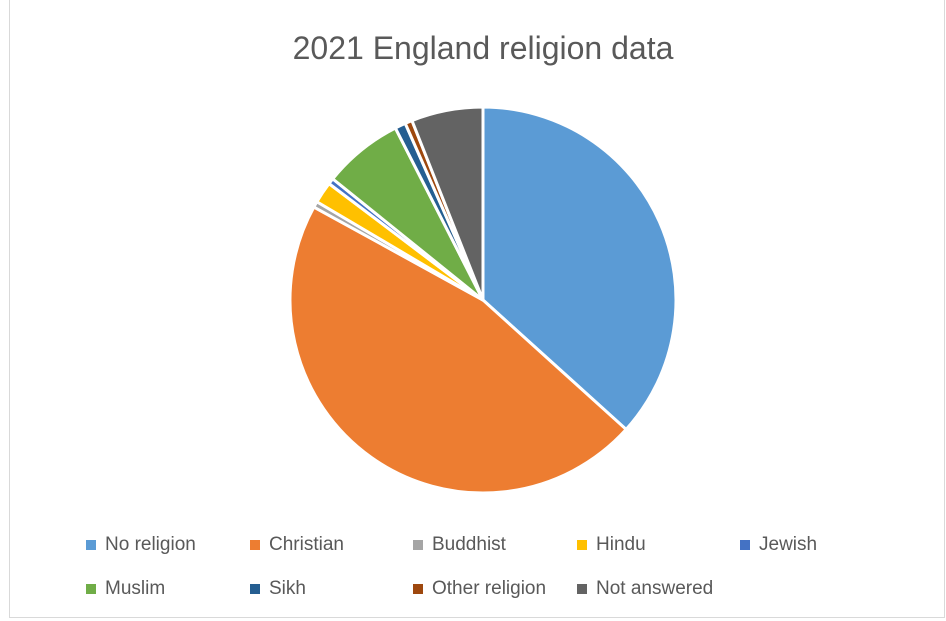 This screenshot has height=621, width=946. I want to click on chart-title: 2021 England religion data, so click(483, 48).